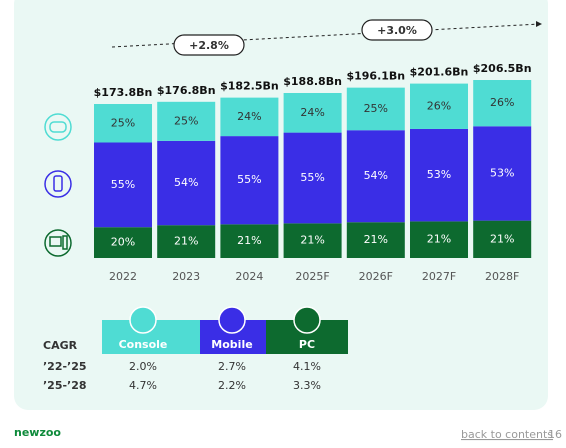 The image size is (566, 448). I want to click on annotation: +2.8%, so click(209, 45).